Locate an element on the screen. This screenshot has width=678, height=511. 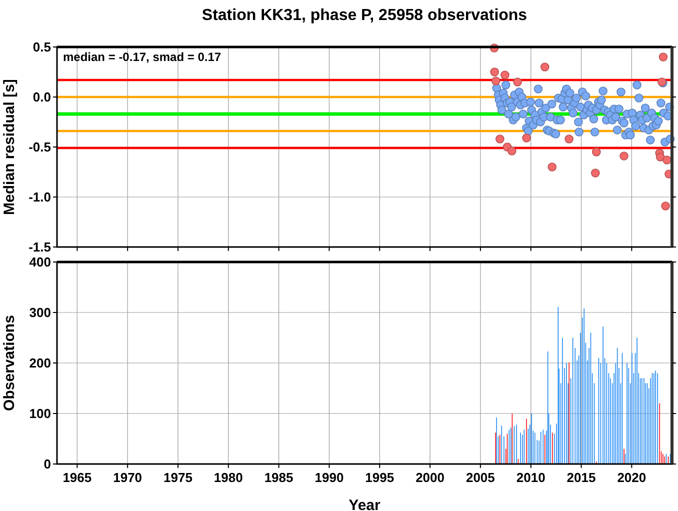
y-tick-label: 300 is located at coordinates (40, 312).